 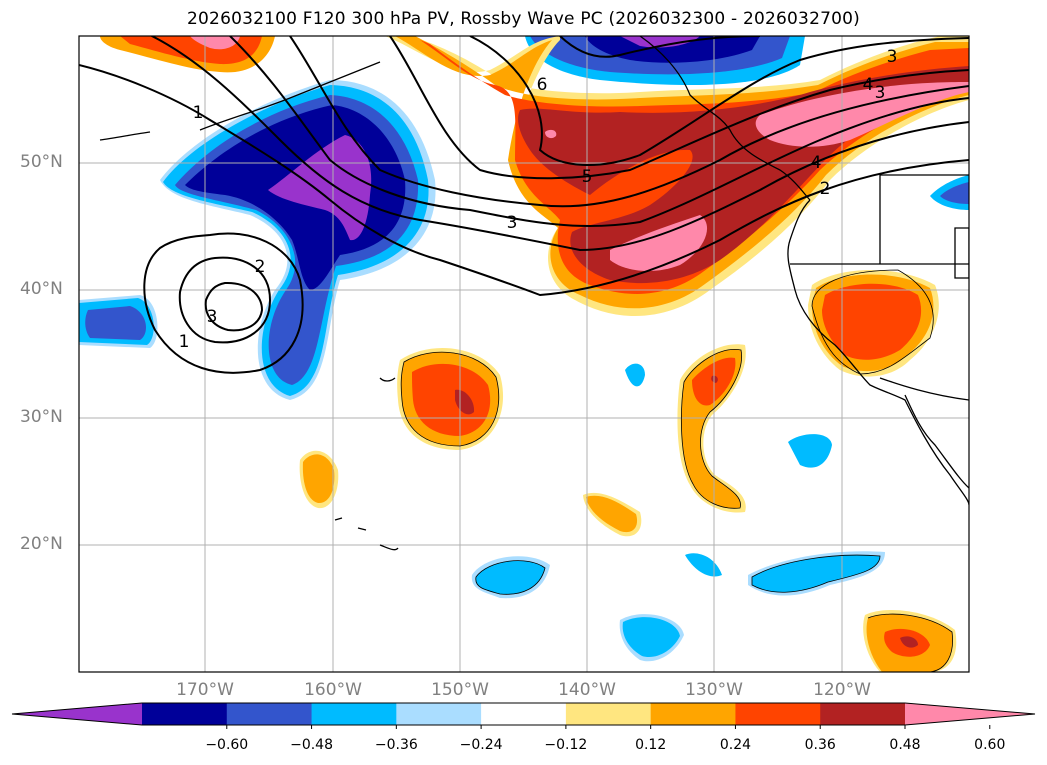 What do you see at coordinates (820, 745) in the screenshot?
I see `colorbar-tick-label: 0.36` at bounding box center [820, 745].